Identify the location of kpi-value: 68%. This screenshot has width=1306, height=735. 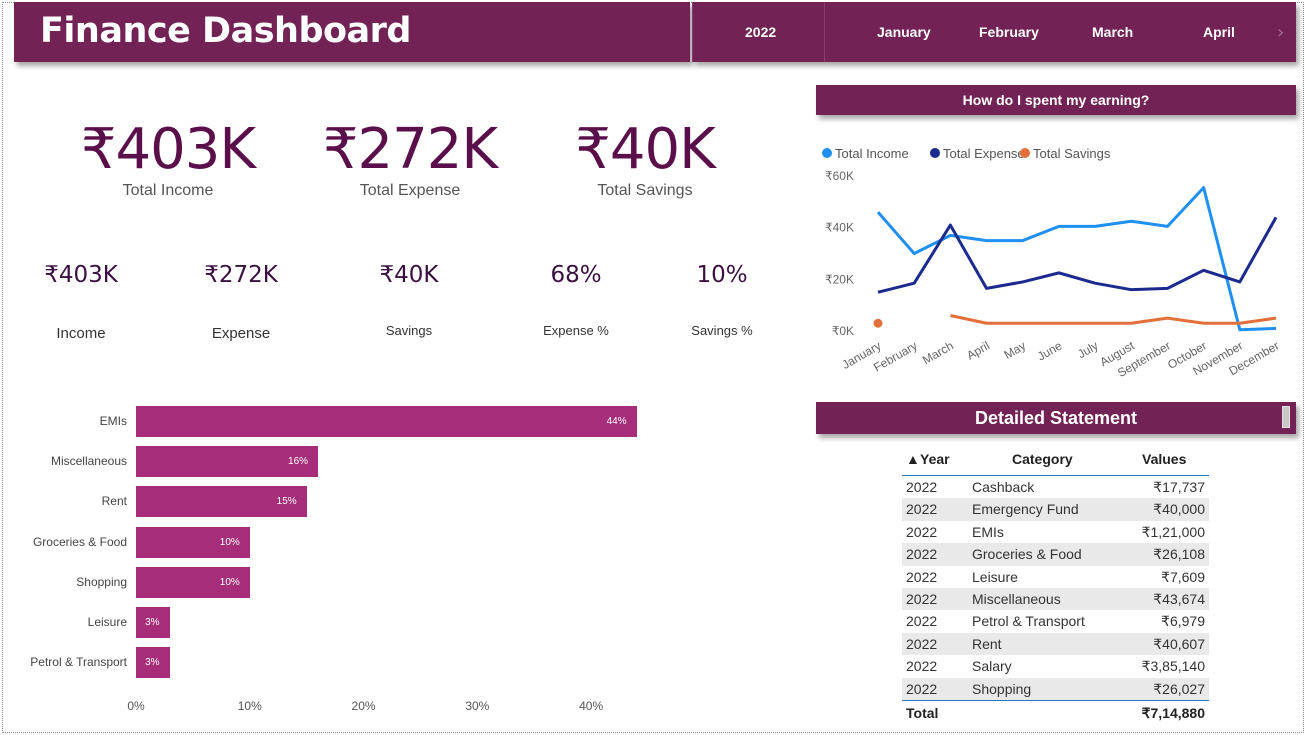
(576, 275).